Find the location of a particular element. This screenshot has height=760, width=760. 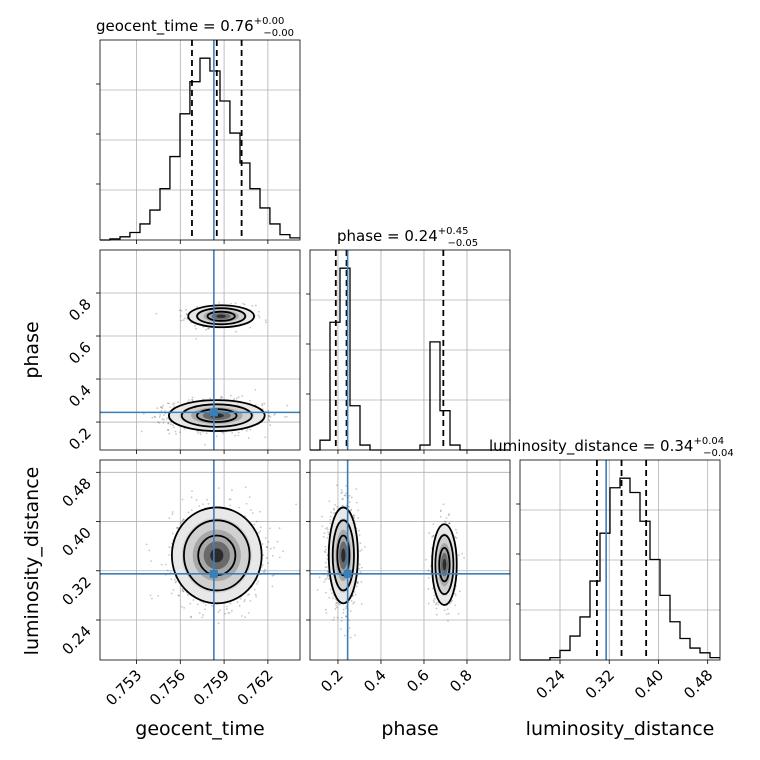

xlabel-geocent-time: geocent_time is located at coordinates (199, 729).